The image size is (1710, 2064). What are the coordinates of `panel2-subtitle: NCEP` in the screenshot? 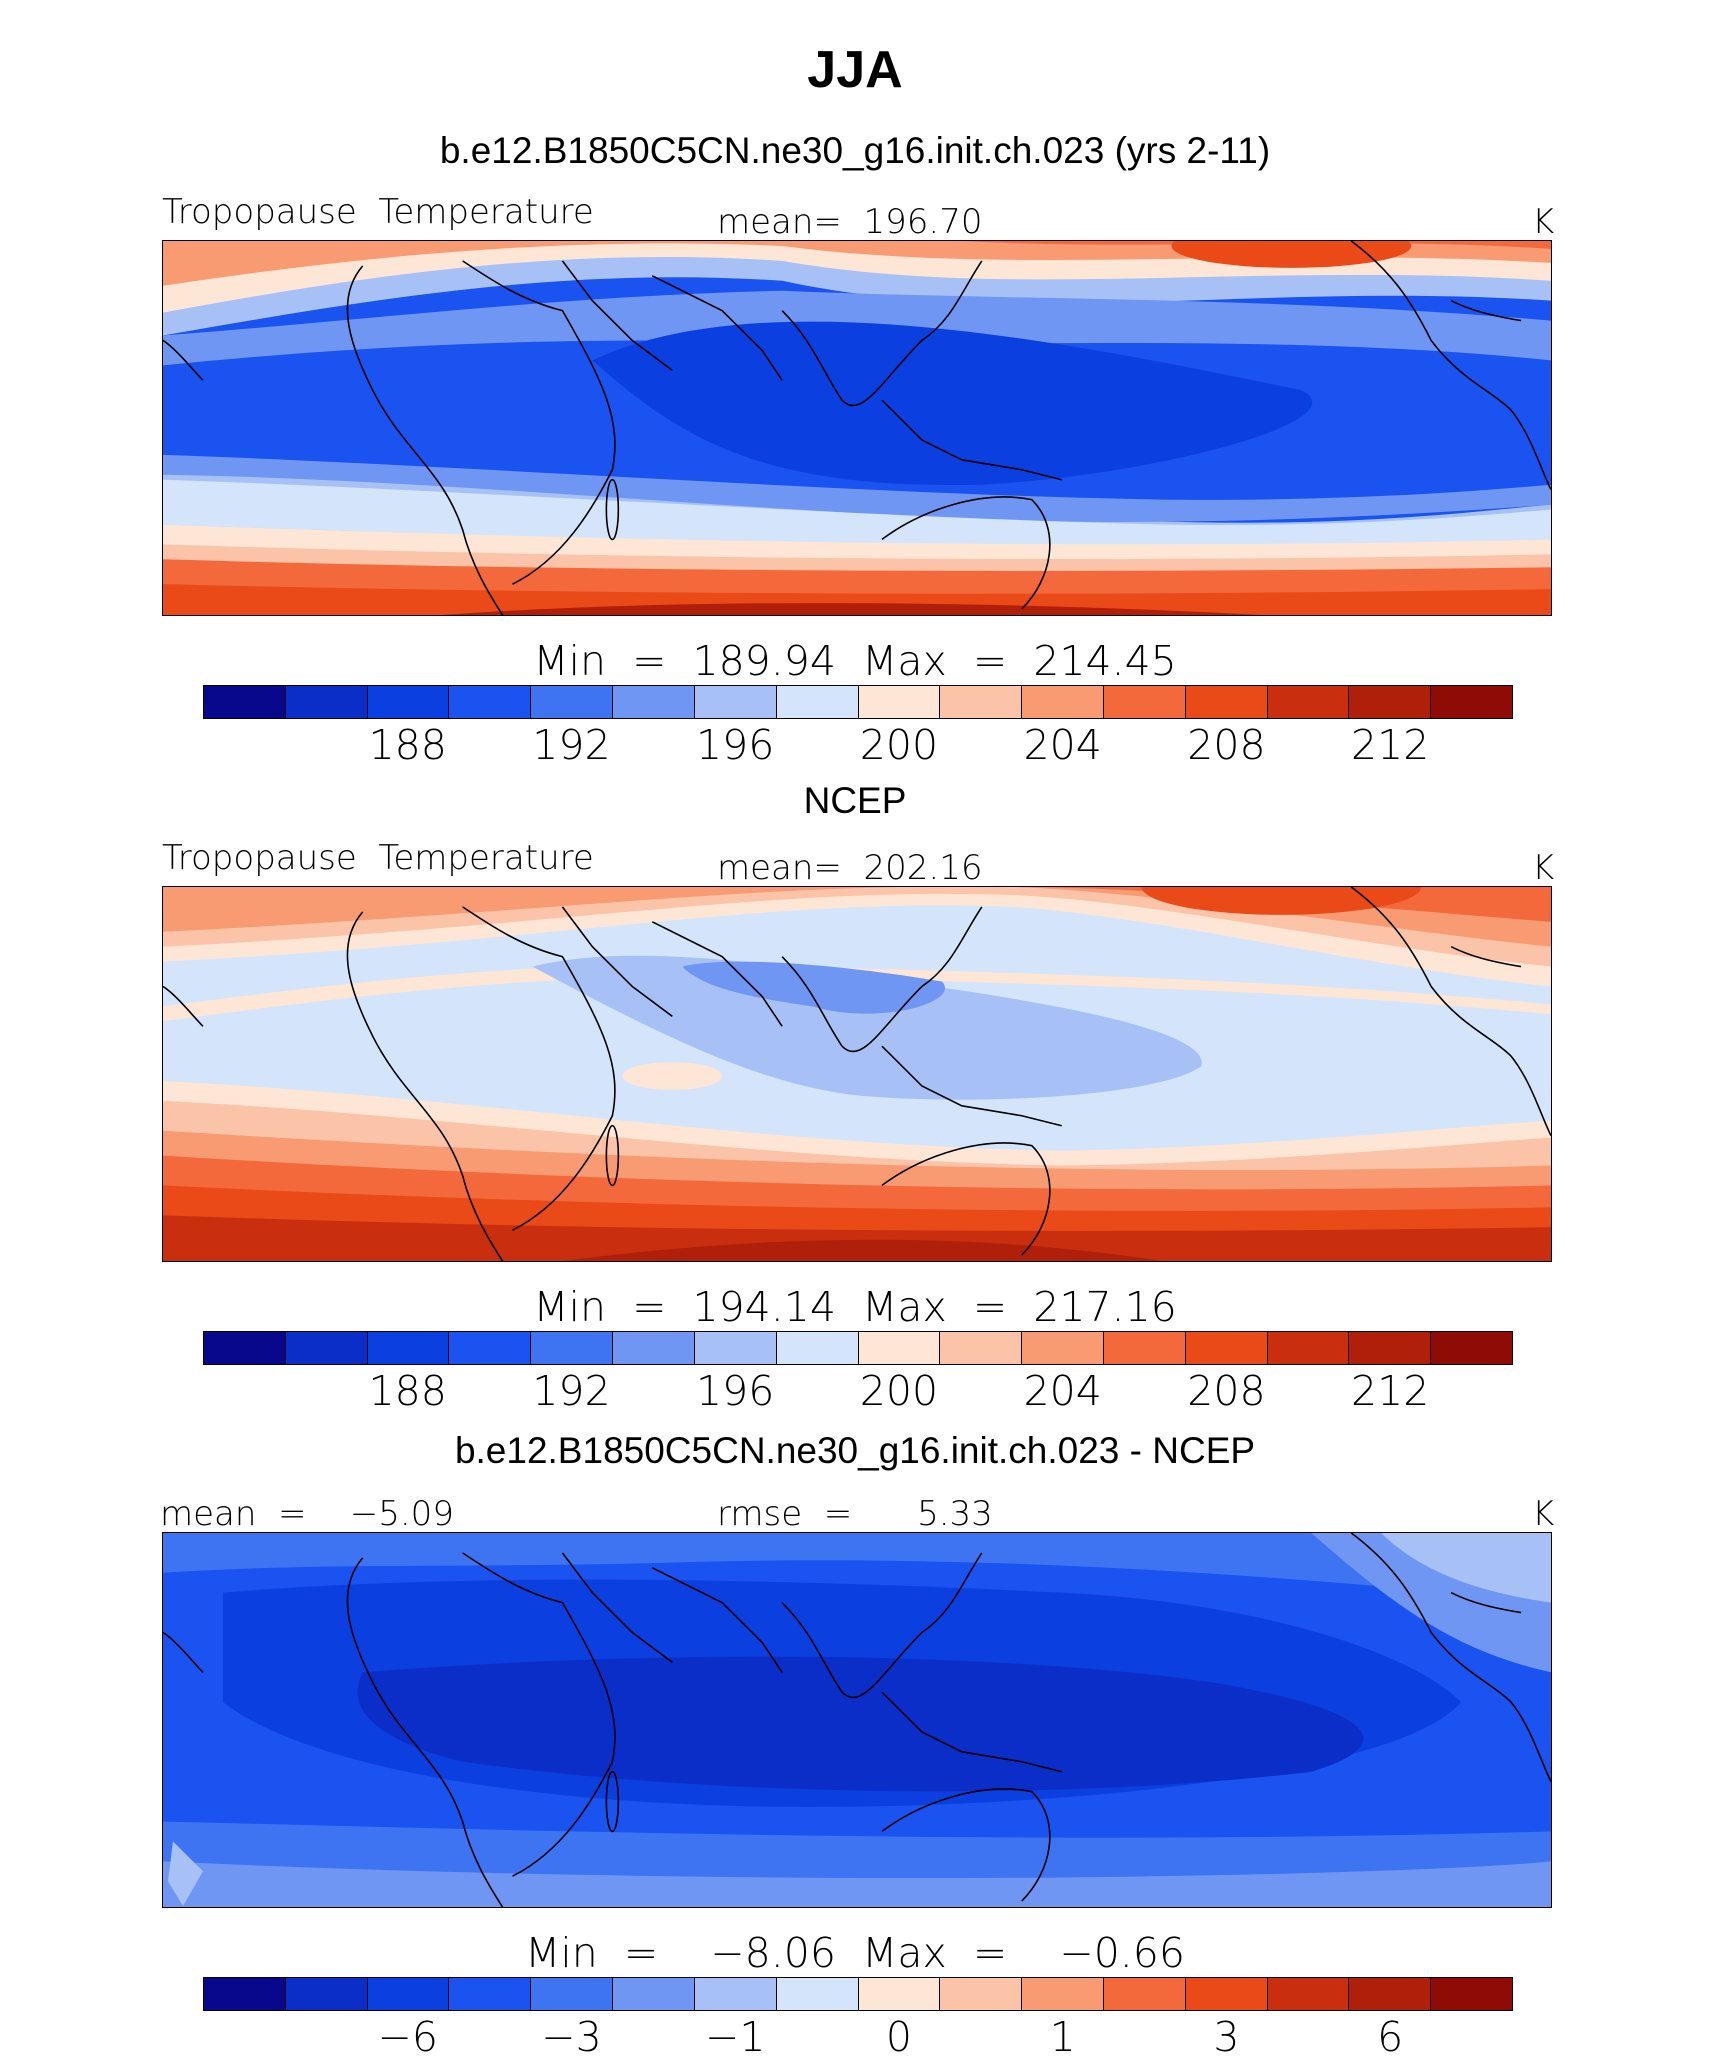 It's located at (855, 800).